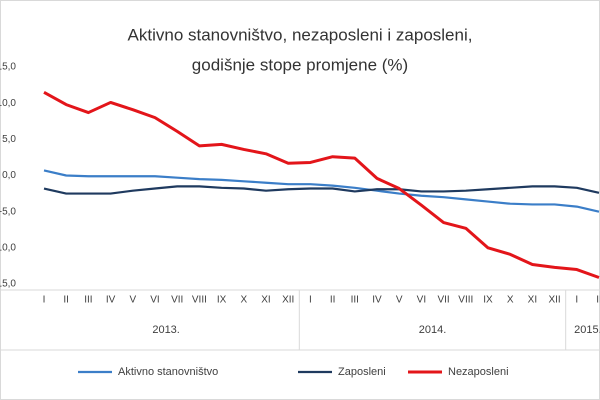 This screenshot has height=400, width=600. Describe the element at coordinates (8, 247) in the screenshot. I see `y-tick-label: -10,0` at that location.